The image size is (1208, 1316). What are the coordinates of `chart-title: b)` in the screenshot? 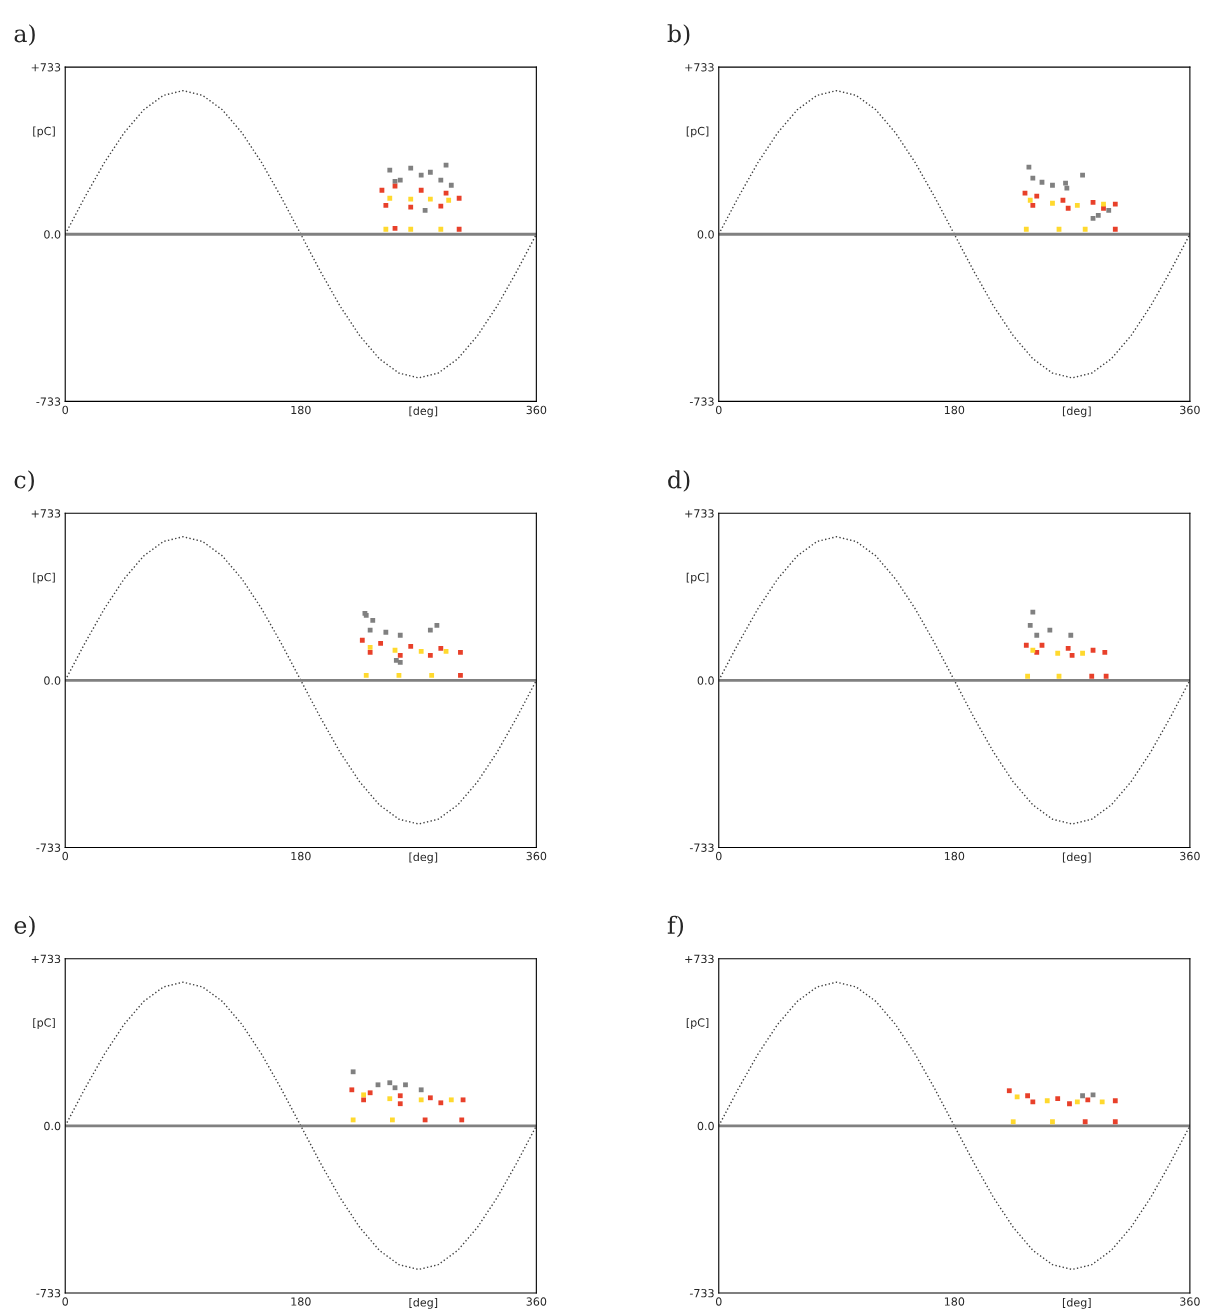 It's located at (678, 35).